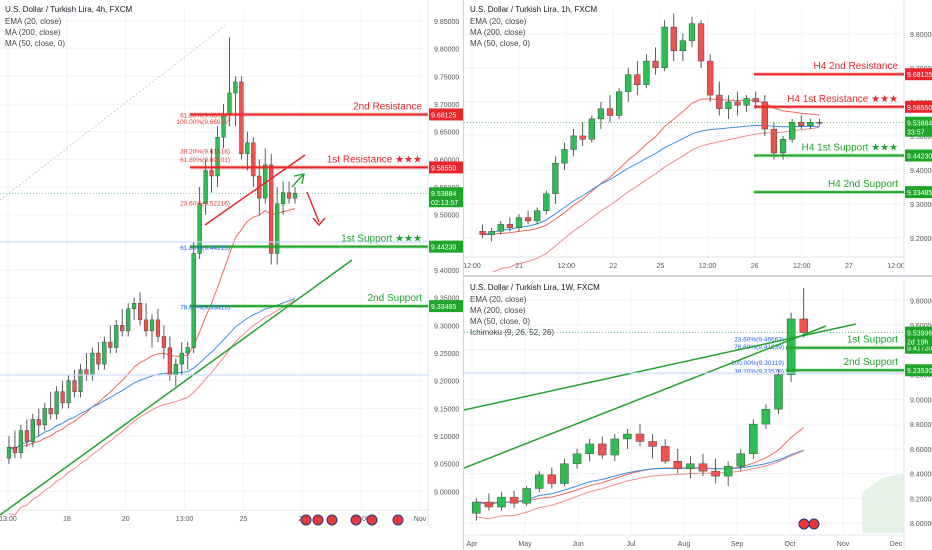 The width and height of the screenshot is (932, 550). What do you see at coordinates (921, 524) in the screenshot?
I see `price-tick-label: 8.00000` at bounding box center [921, 524].